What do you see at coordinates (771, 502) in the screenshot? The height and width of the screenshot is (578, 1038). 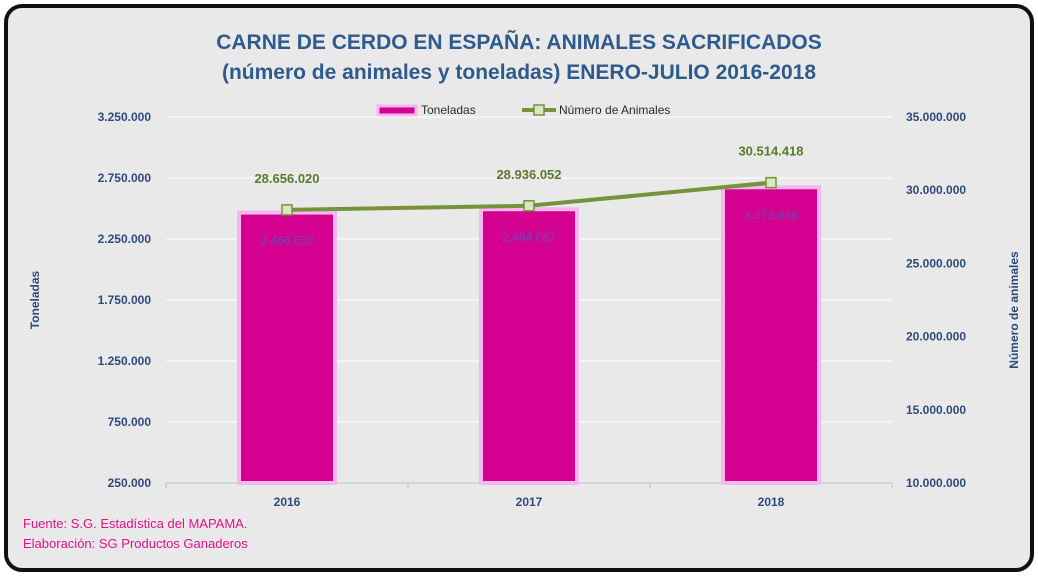 I see `x-tick-label: 2018` at bounding box center [771, 502].